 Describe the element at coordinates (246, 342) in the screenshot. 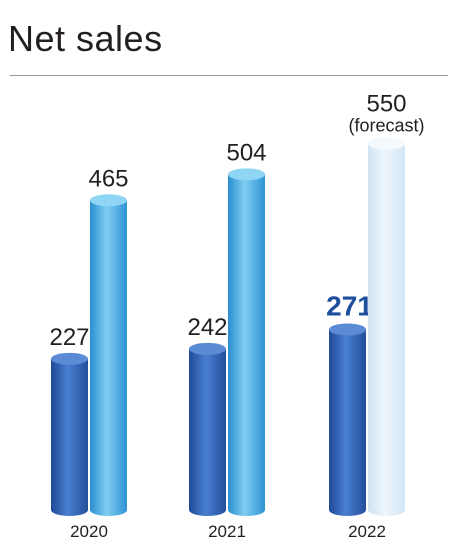

I see `bar-2021-series2` at that location.